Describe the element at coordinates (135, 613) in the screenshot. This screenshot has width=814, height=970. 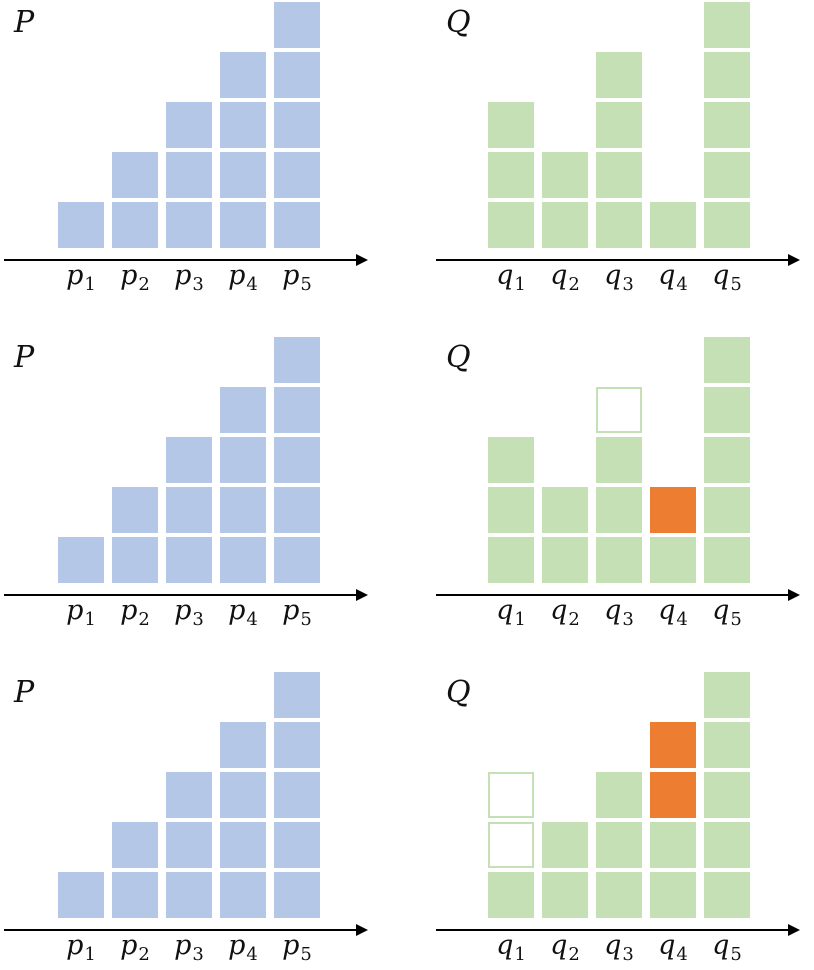
I see `p-tick-label: p2` at that location.